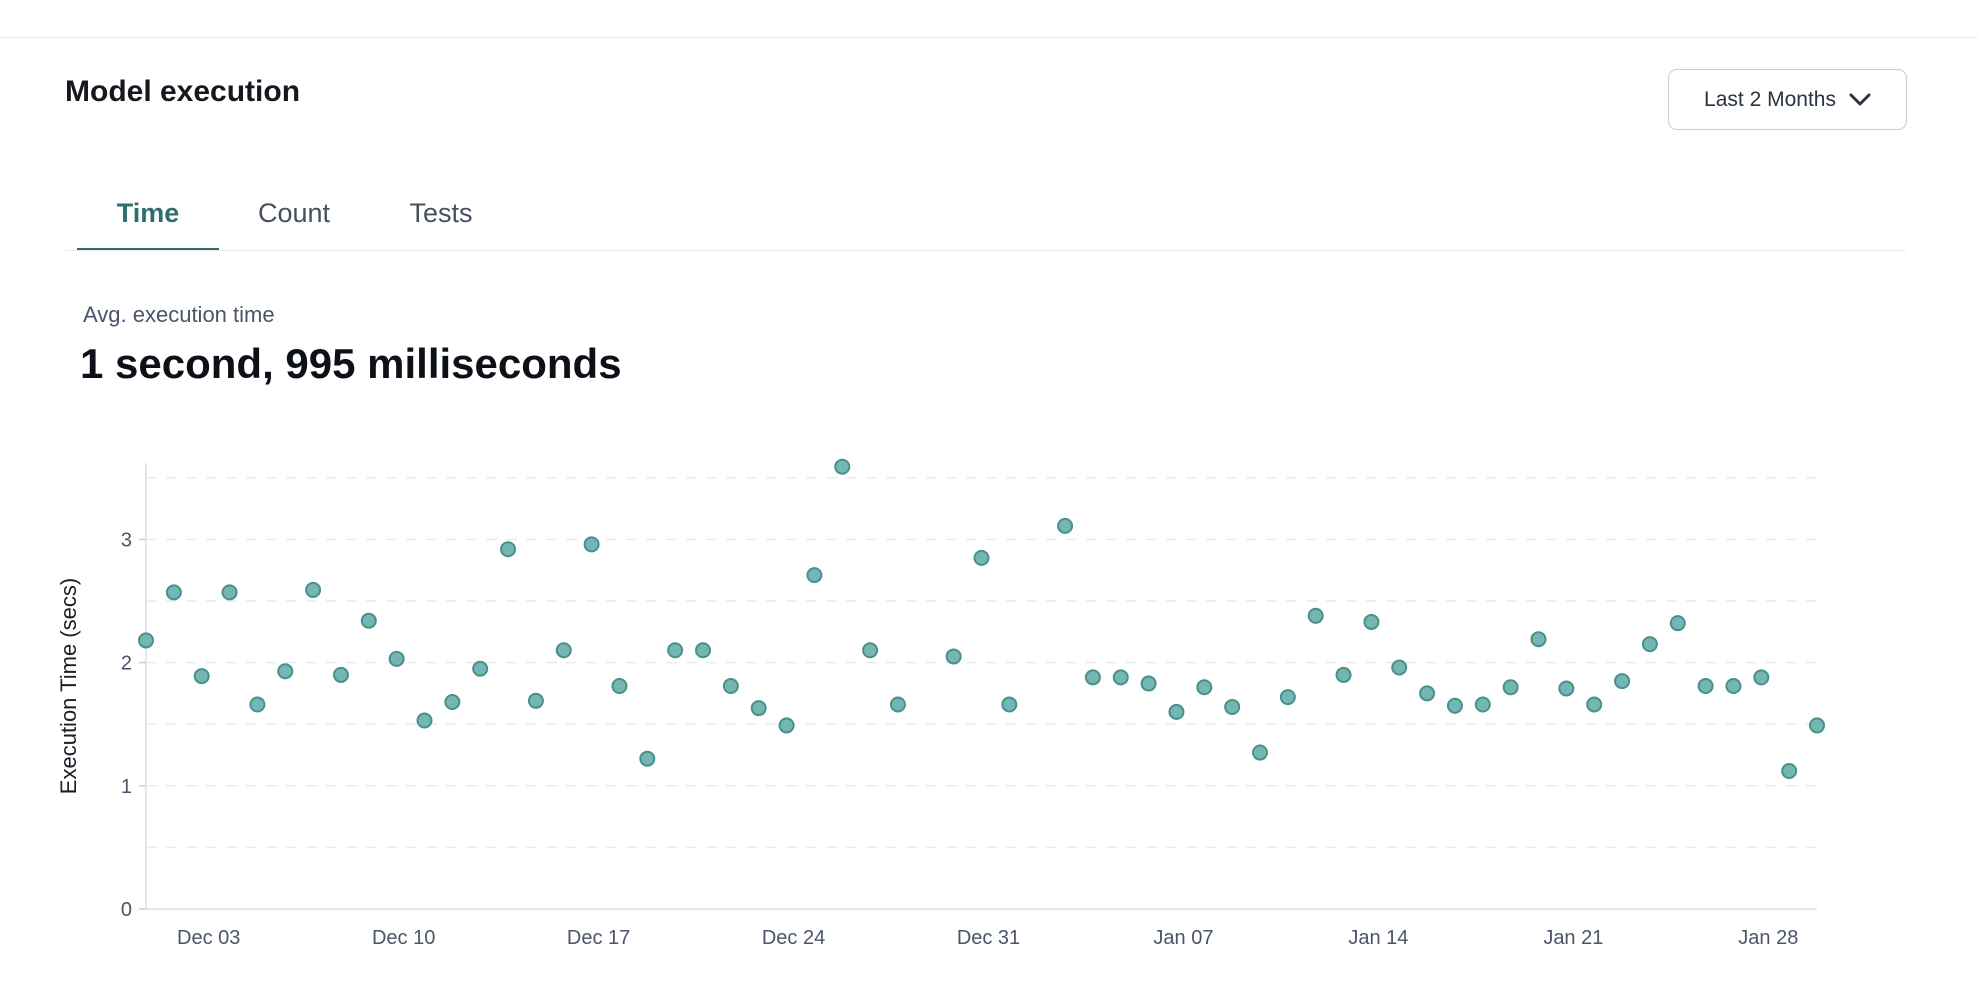 The width and height of the screenshot is (1978, 1000). I want to click on x-tick-label: Dec 03, so click(208, 938).